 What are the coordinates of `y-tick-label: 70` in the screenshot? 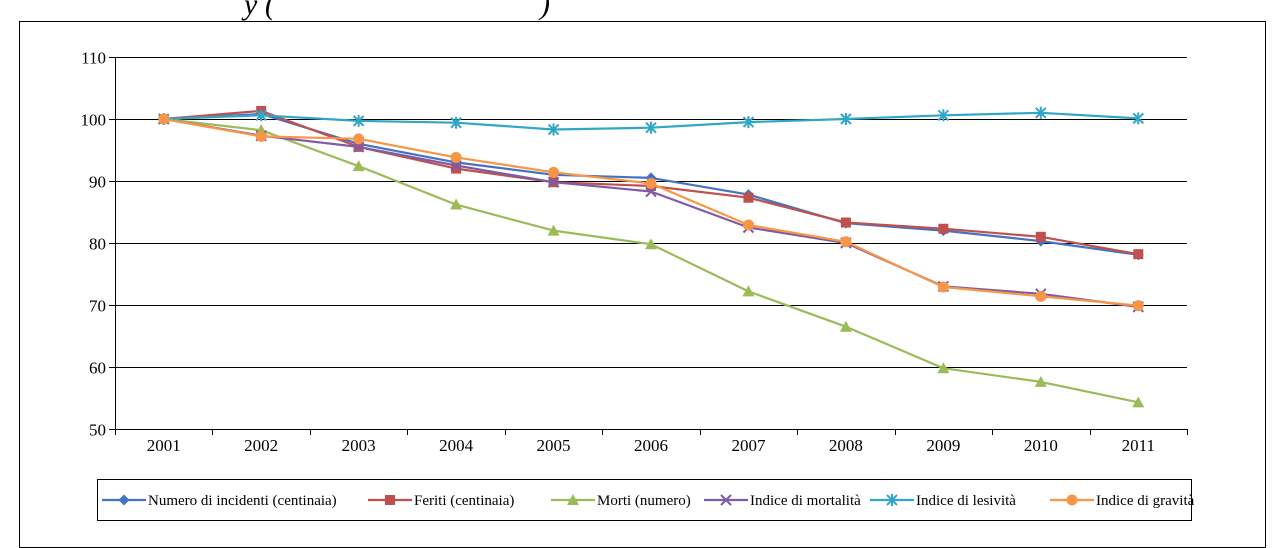 It's located at (97, 306).